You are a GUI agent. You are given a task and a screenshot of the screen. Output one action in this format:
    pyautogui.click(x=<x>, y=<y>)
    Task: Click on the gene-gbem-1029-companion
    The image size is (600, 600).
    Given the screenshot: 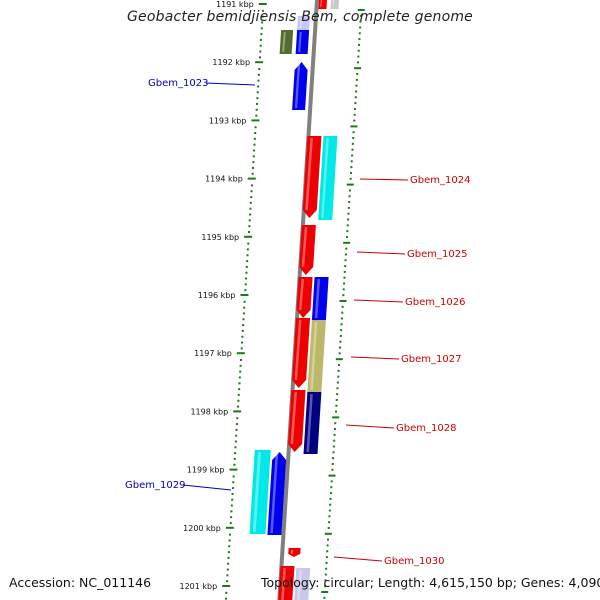 What is the action you would take?
    pyautogui.click(x=260, y=492)
    